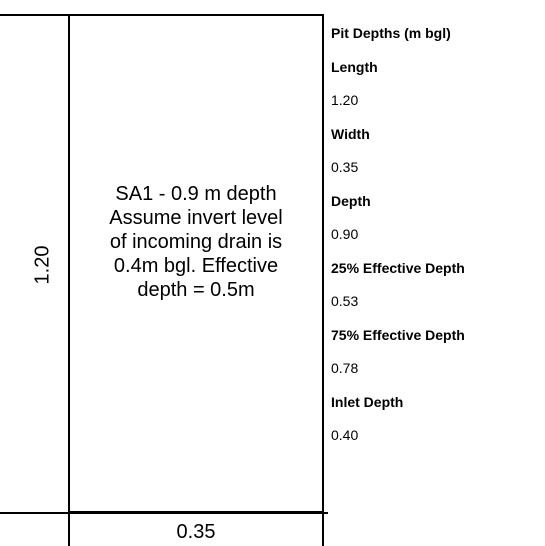  I want to click on width-tick-left, so click(69, 529).